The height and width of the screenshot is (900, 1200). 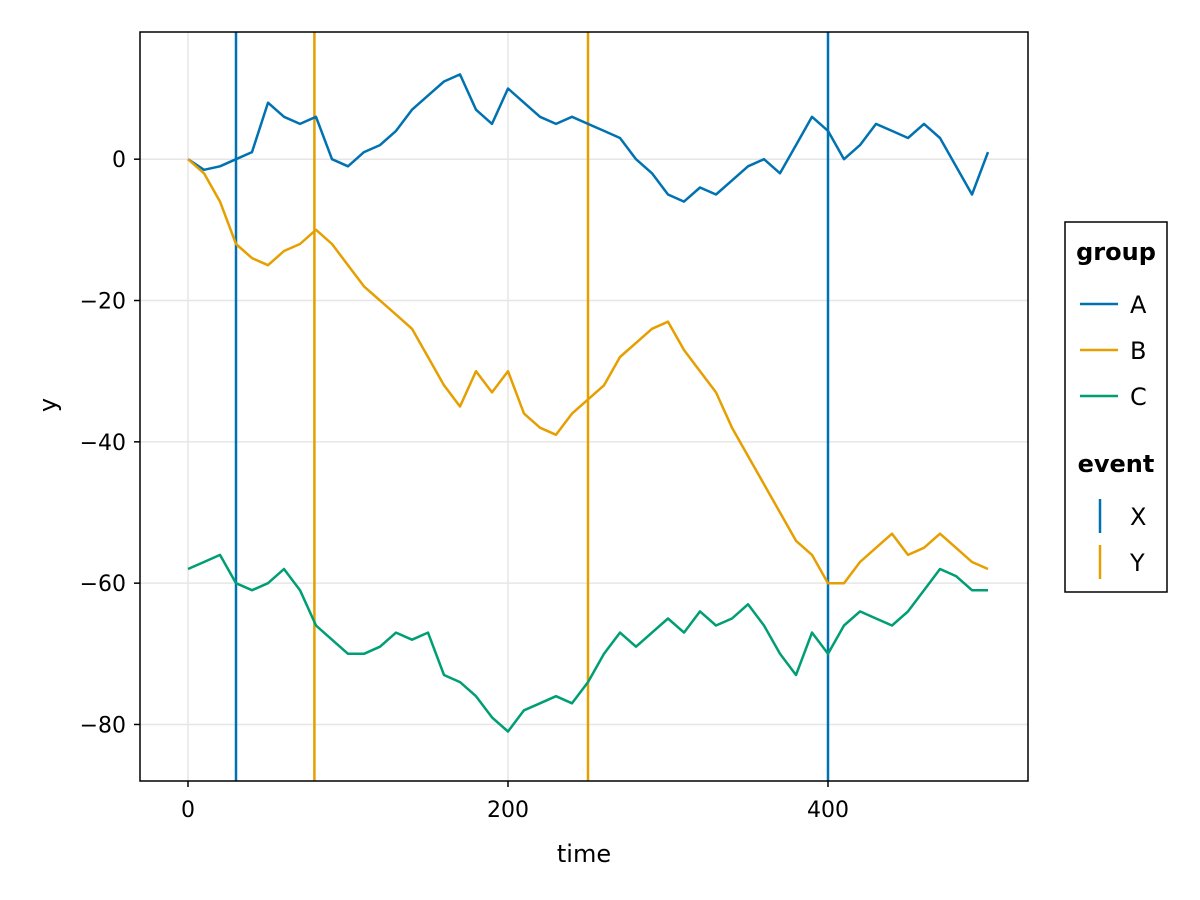 What do you see at coordinates (103, 443) in the screenshot?
I see `y-tick-label: −40` at bounding box center [103, 443].